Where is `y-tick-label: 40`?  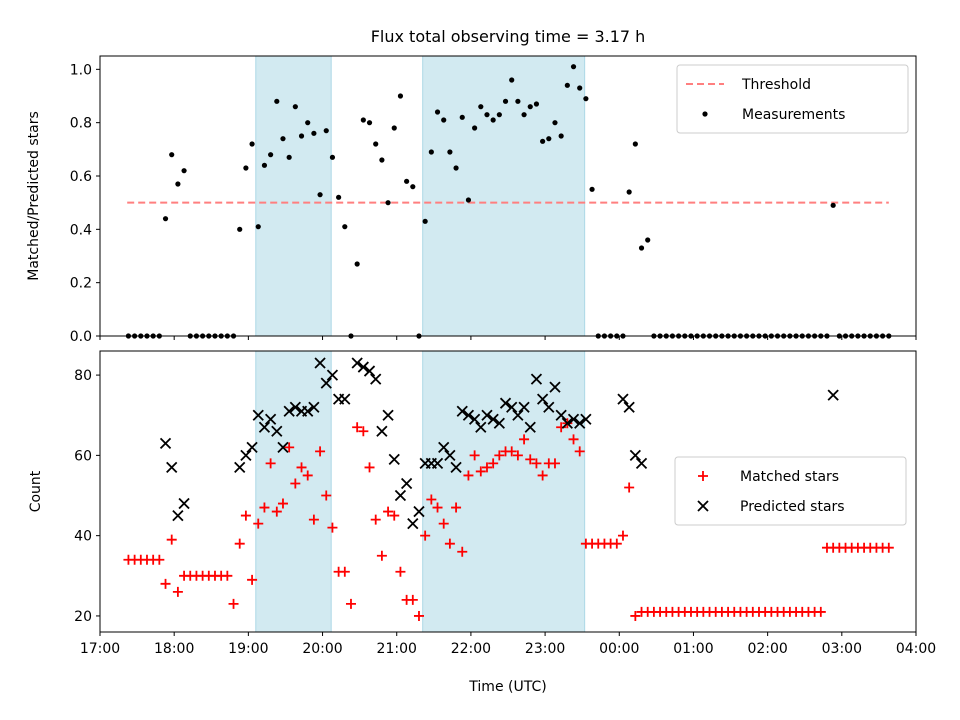 y-tick-label: 40 is located at coordinates (83, 537).